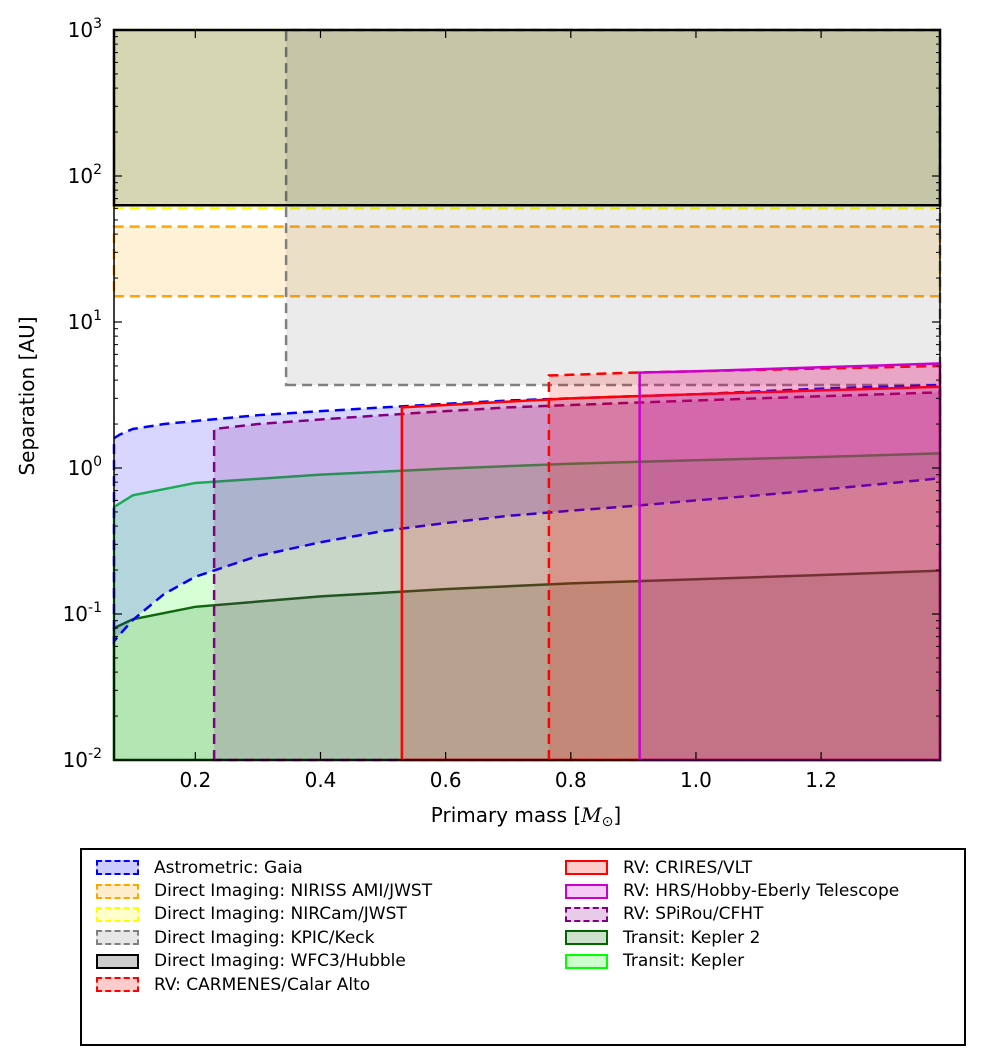 The width and height of the screenshot is (981, 1059). What do you see at coordinates (85, 29) in the screenshot?
I see `y-tick-label: 10³` at bounding box center [85, 29].